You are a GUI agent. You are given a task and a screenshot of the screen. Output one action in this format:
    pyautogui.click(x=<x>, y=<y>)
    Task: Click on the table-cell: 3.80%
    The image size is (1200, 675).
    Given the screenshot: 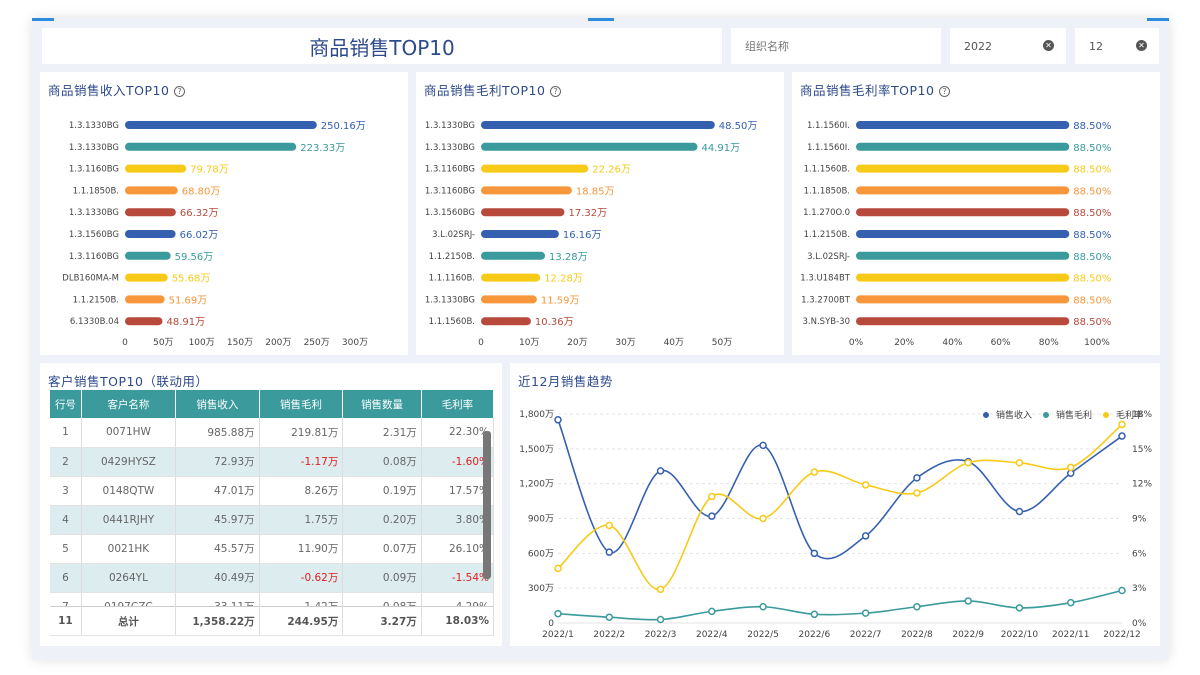 What is the action you would take?
    pyautogui.click(x=457, y=520)
    